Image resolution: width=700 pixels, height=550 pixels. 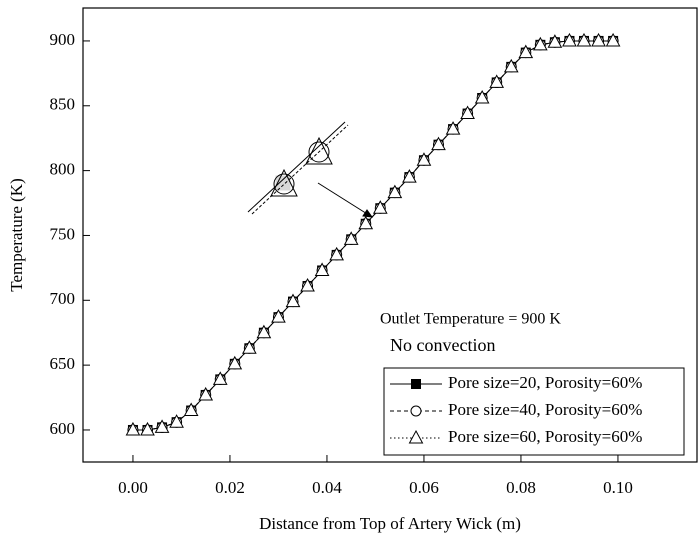 What do you see at coordinates (470, 319) in the screenshot?
I see `annotation: Outlet Temperature = 900 K` at bounding box center [470, 319].